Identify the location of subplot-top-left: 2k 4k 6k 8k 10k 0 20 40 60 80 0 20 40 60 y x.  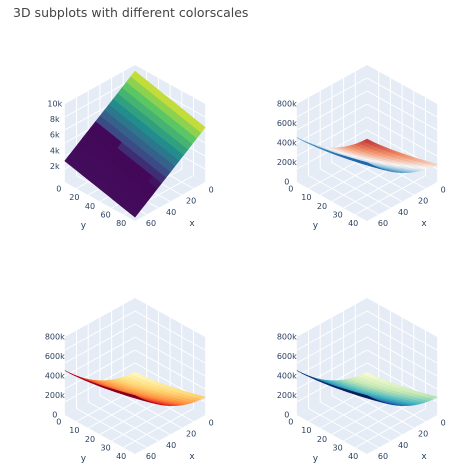
(130, 148).